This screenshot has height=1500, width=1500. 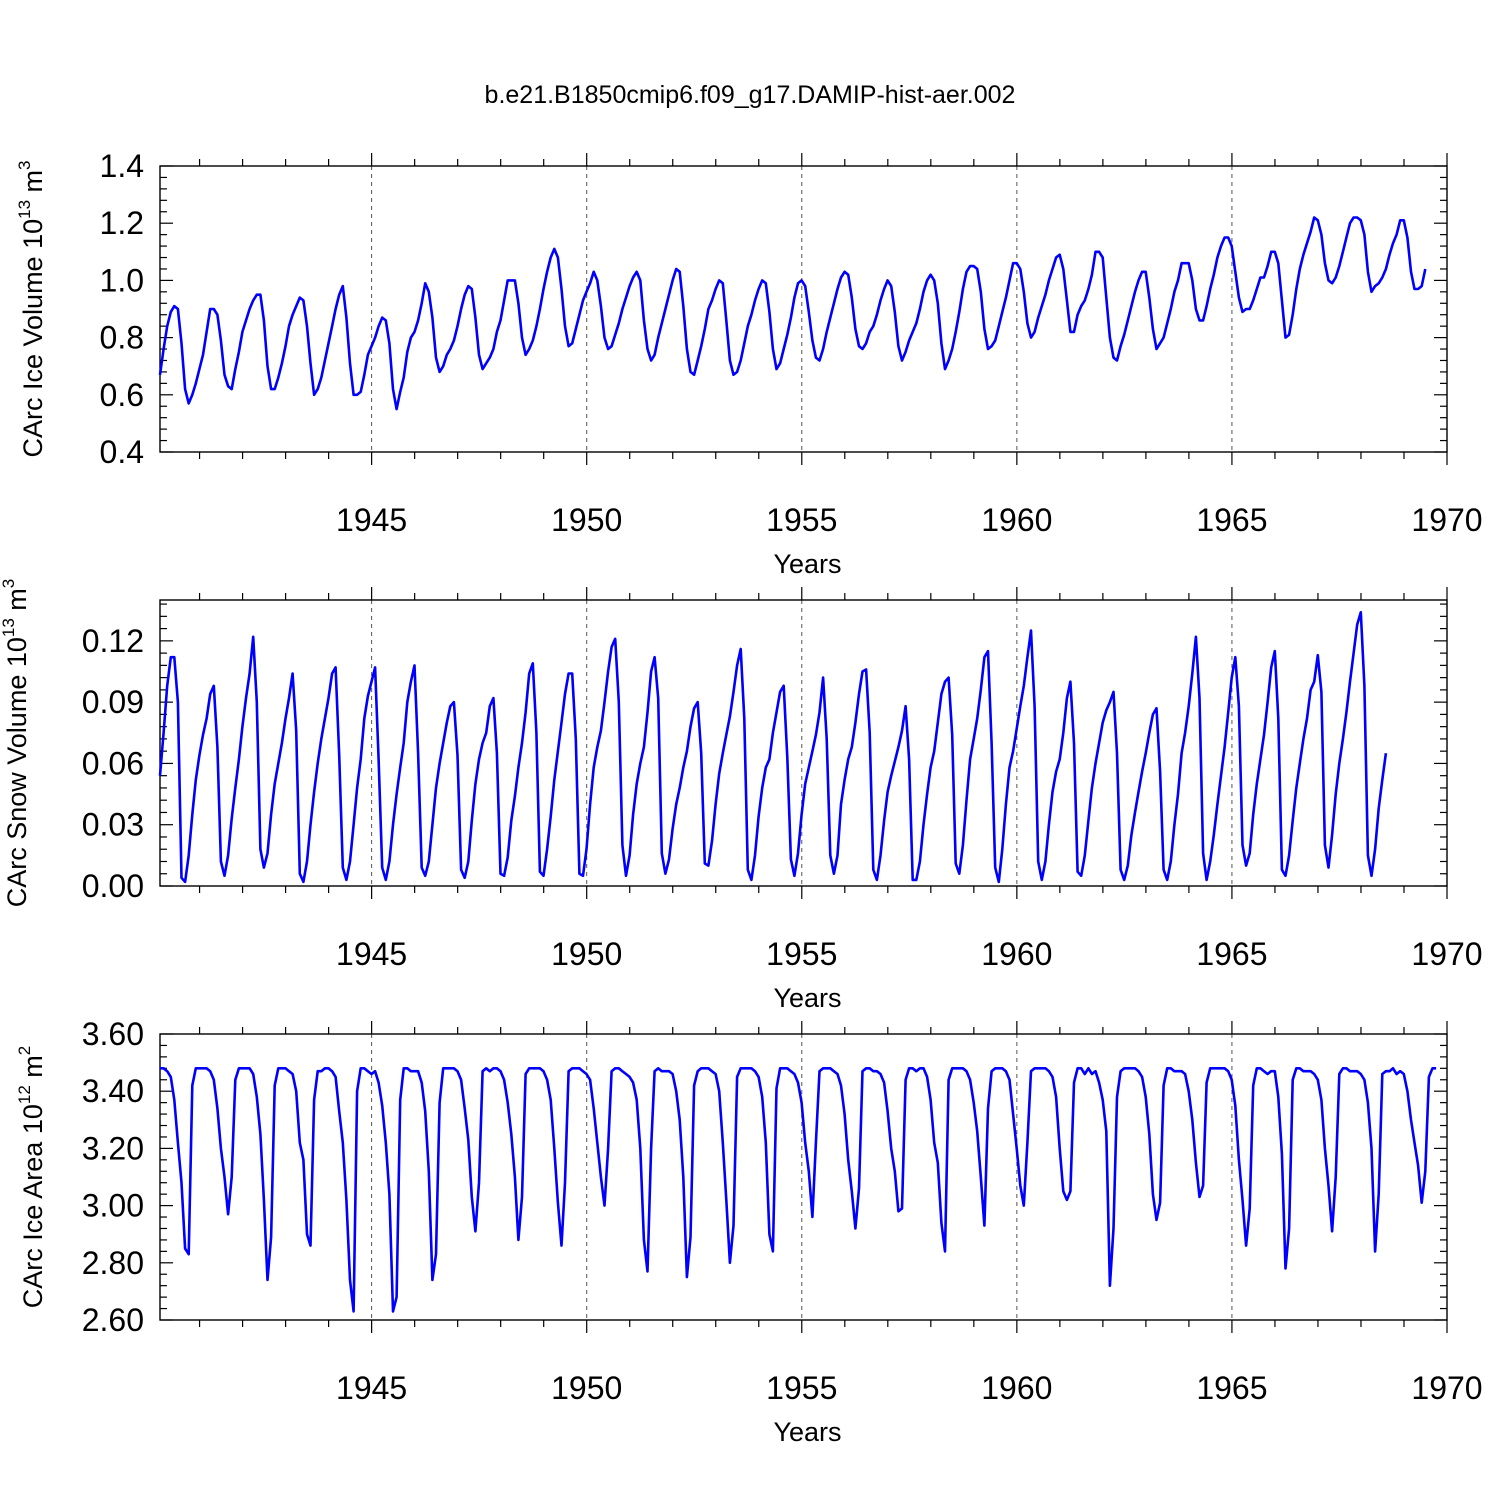 What do you see at coordinates (586, 954) in the screenshot?
I see `snow-volume-x-tick-label: 1950` at bounding box center [586, 954].